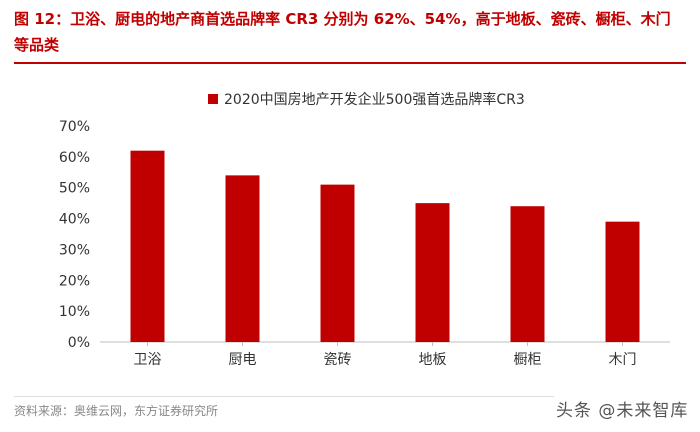 This screenshot has width=700, height=432. I want to click on footer-divider, so click(284, 396).